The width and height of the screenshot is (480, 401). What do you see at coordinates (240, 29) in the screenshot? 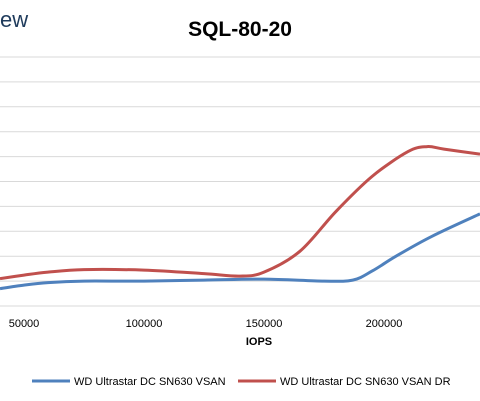
I see `chart-title: SQL-80-20` at bounding box center [240, 29].